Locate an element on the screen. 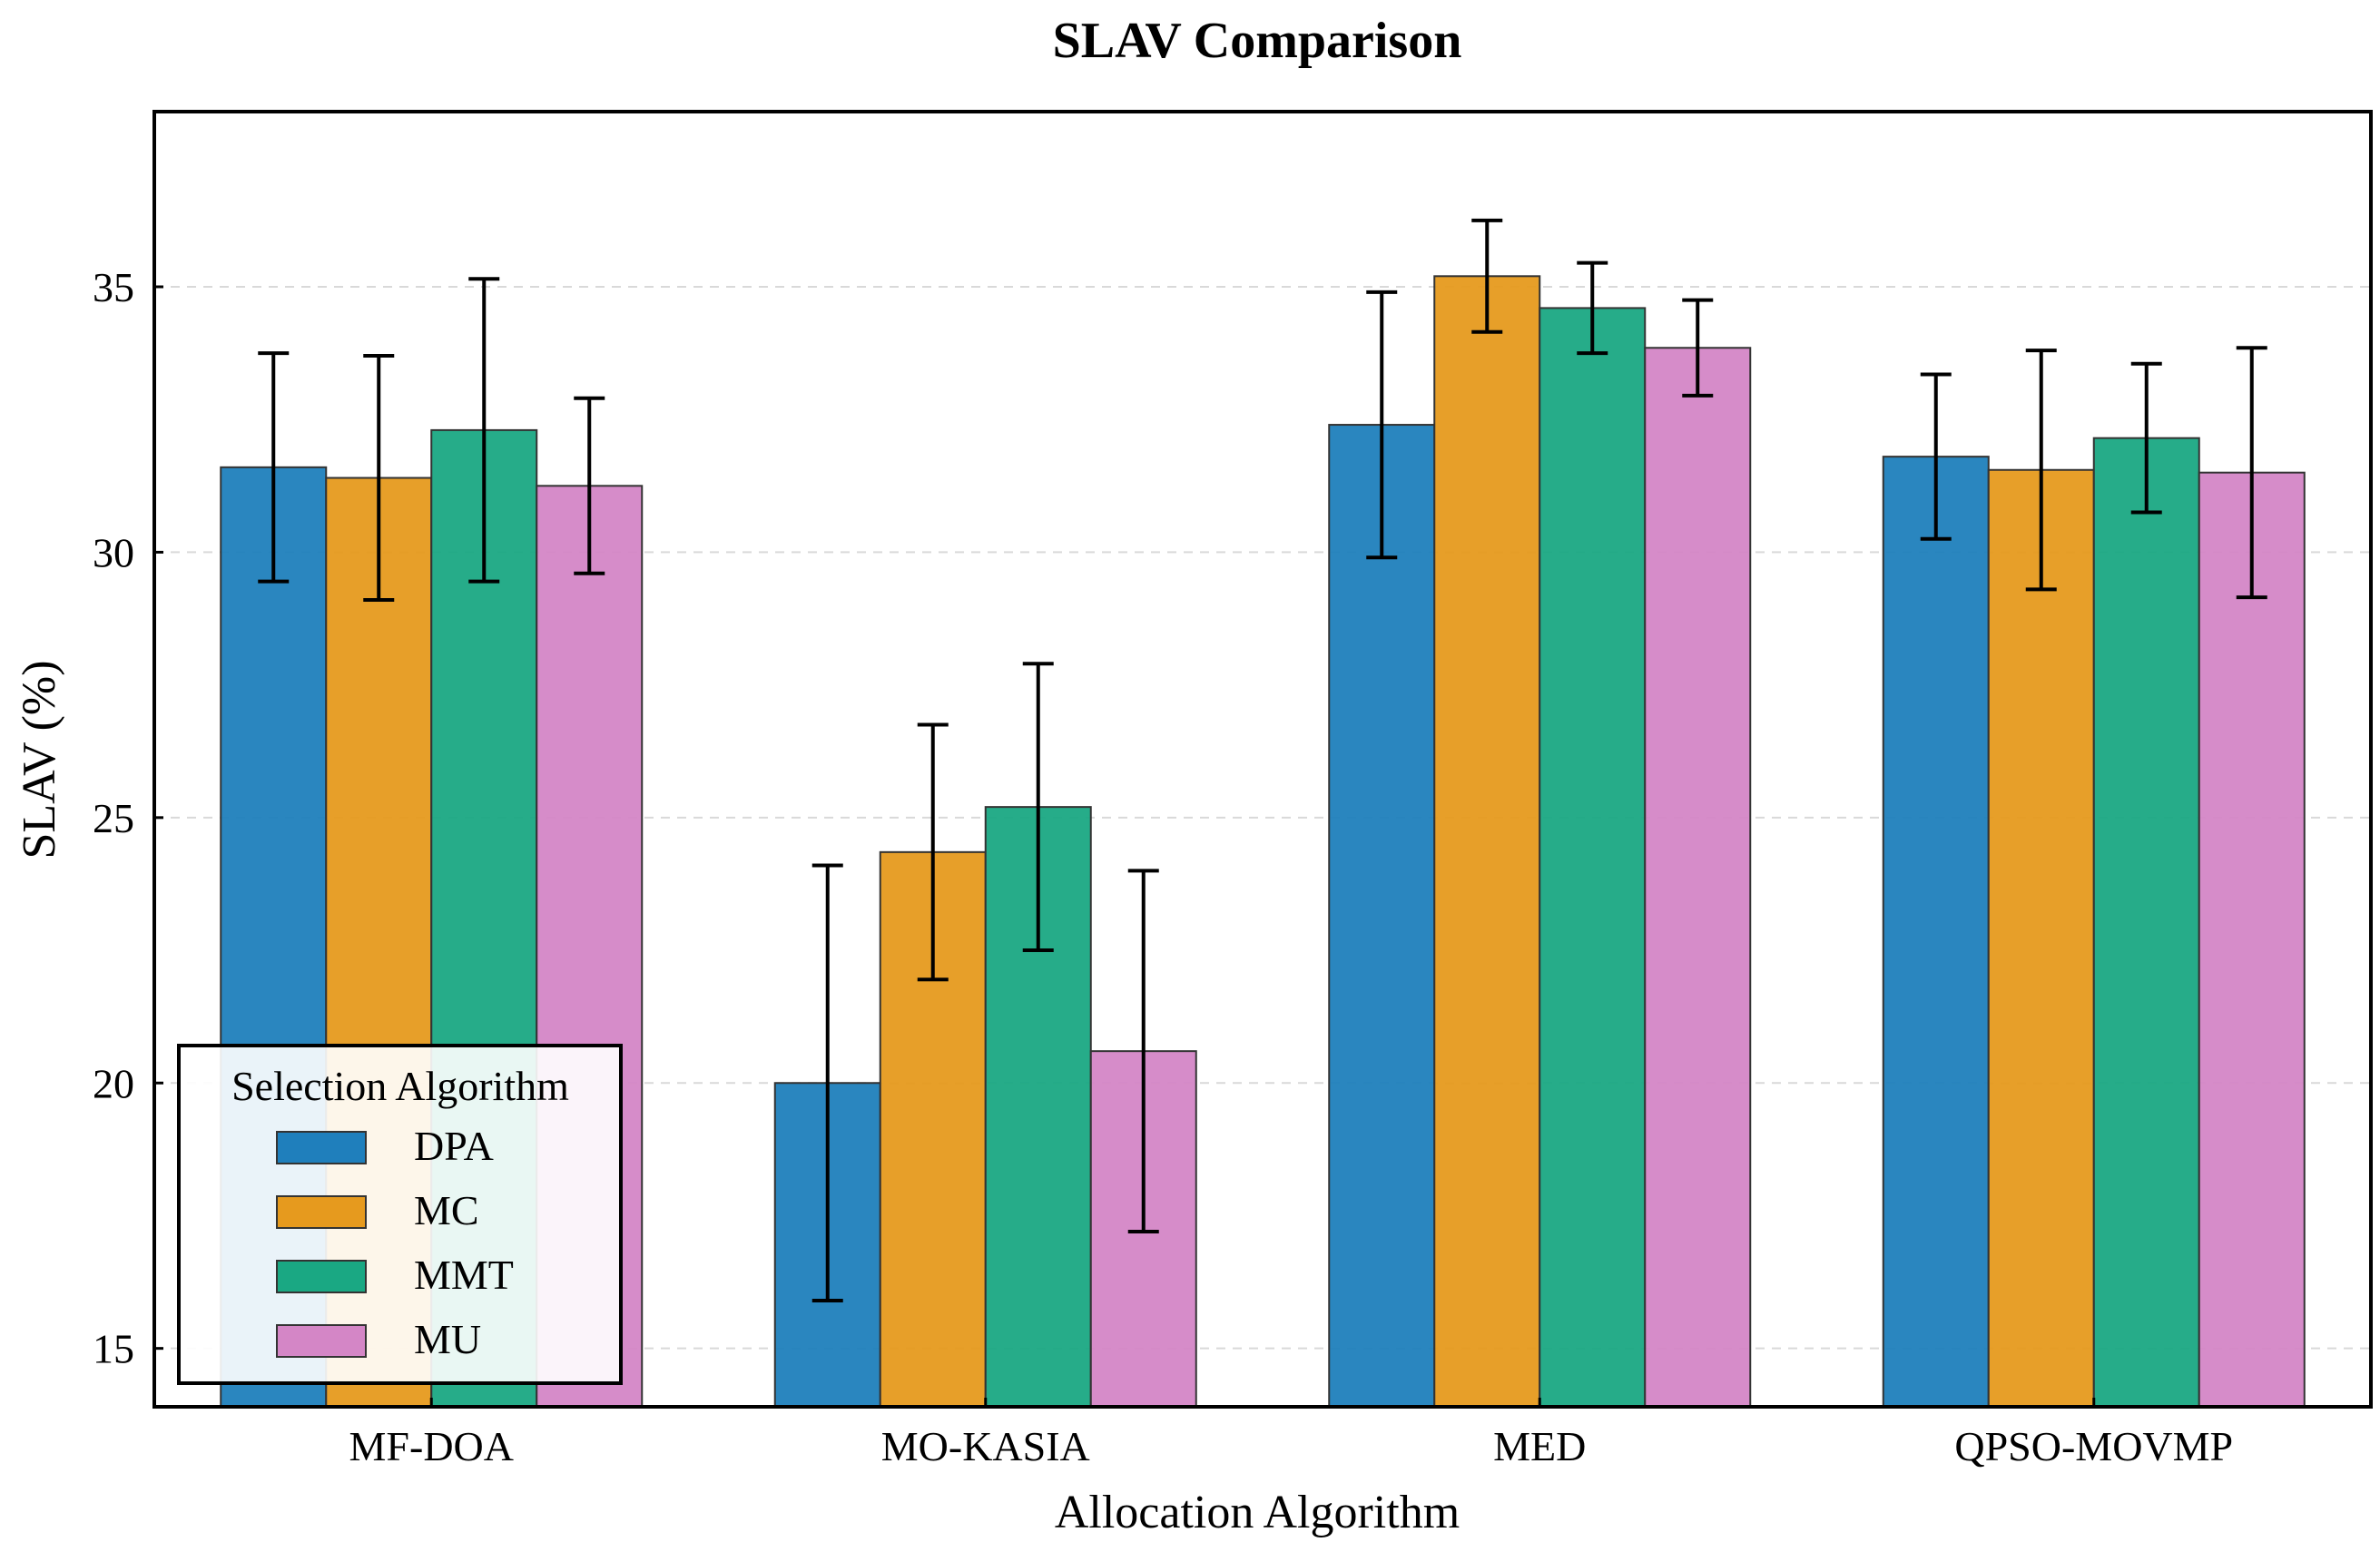 Image resolution: width=2380 pixels, height=1552 pixels. chart-title: SLAV Comparison is located at coordinates (1257, 41).